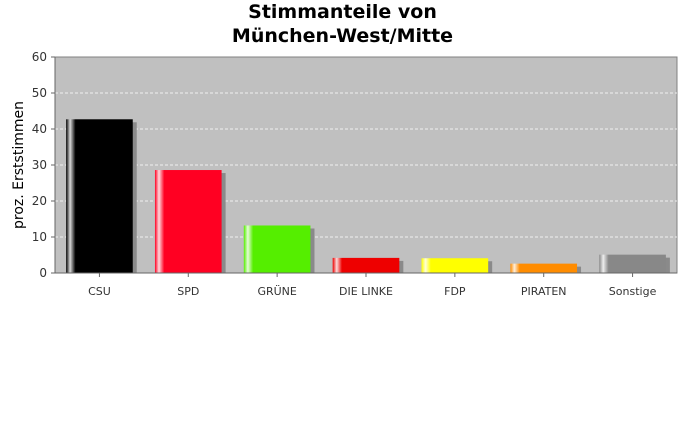 Image resolution: width=685 pixels, height=444 pixels. What do you see at coordinates (544, 291) in the screenshot?
I see `x-category-label: PIRATEN` at bounding box center [544, 291].